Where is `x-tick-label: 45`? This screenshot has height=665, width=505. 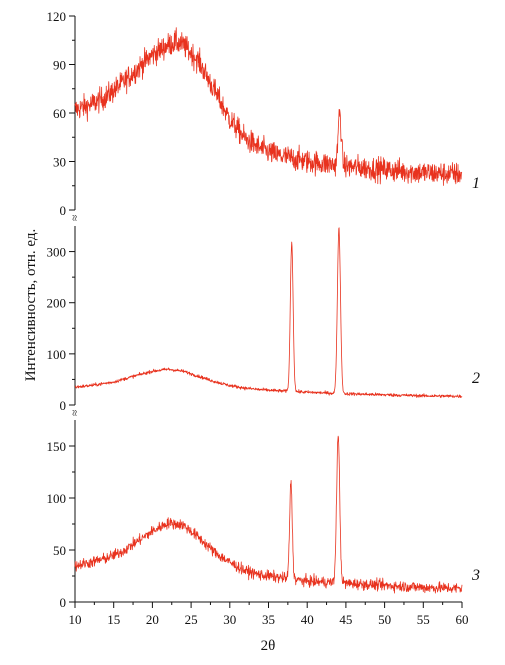 x-tick-label: 45 is located at coordinates (345, 619).